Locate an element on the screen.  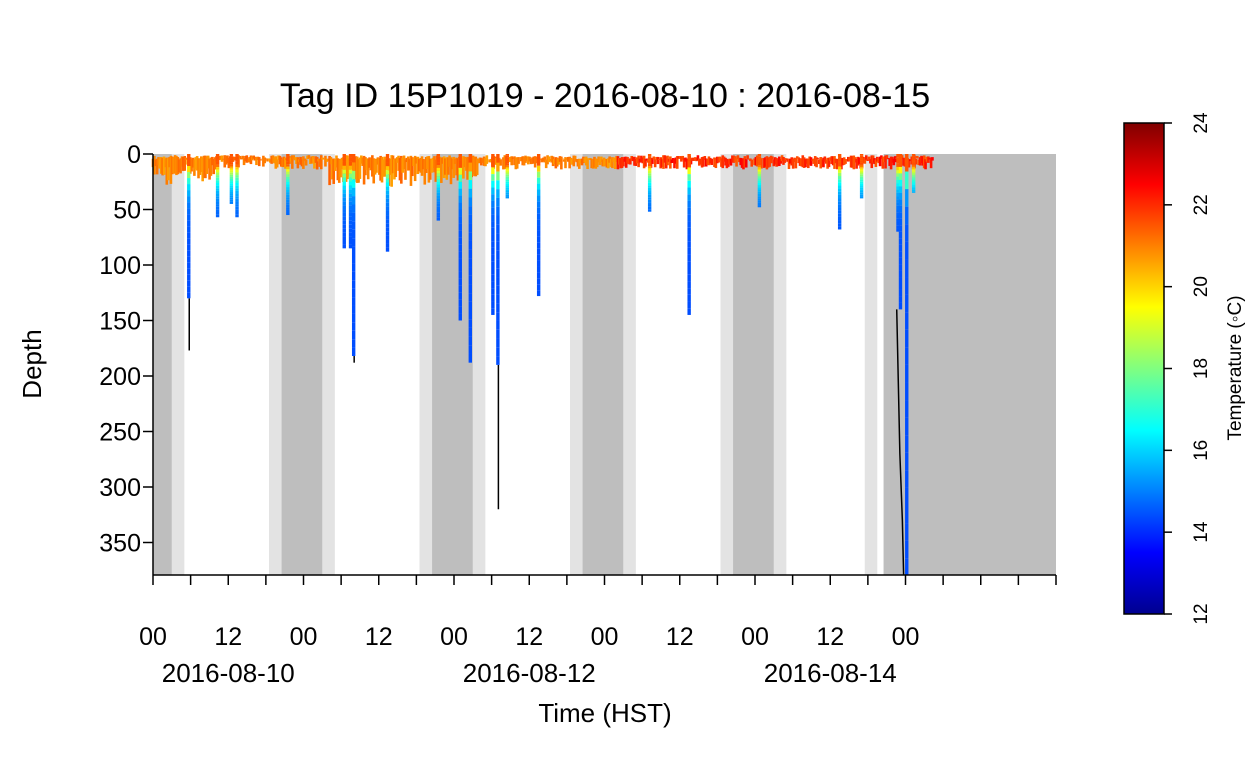
colorbar-gradient is located at coordinates (1144, 368).